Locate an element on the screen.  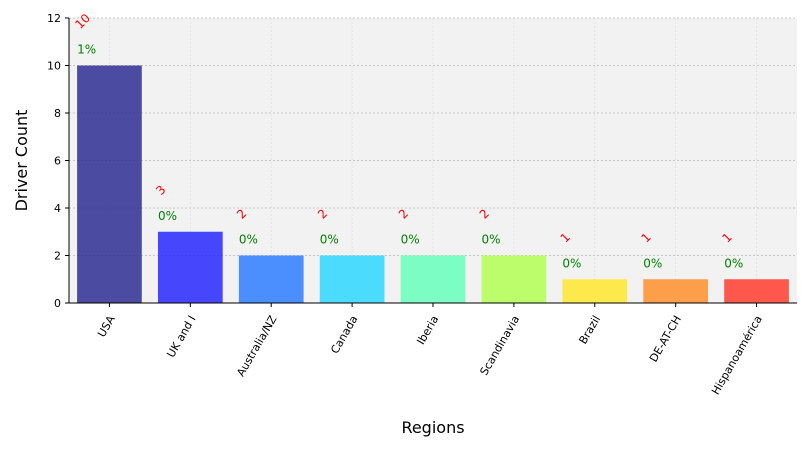
x-tick-label: UK and I is located at coordinates (181, 336).